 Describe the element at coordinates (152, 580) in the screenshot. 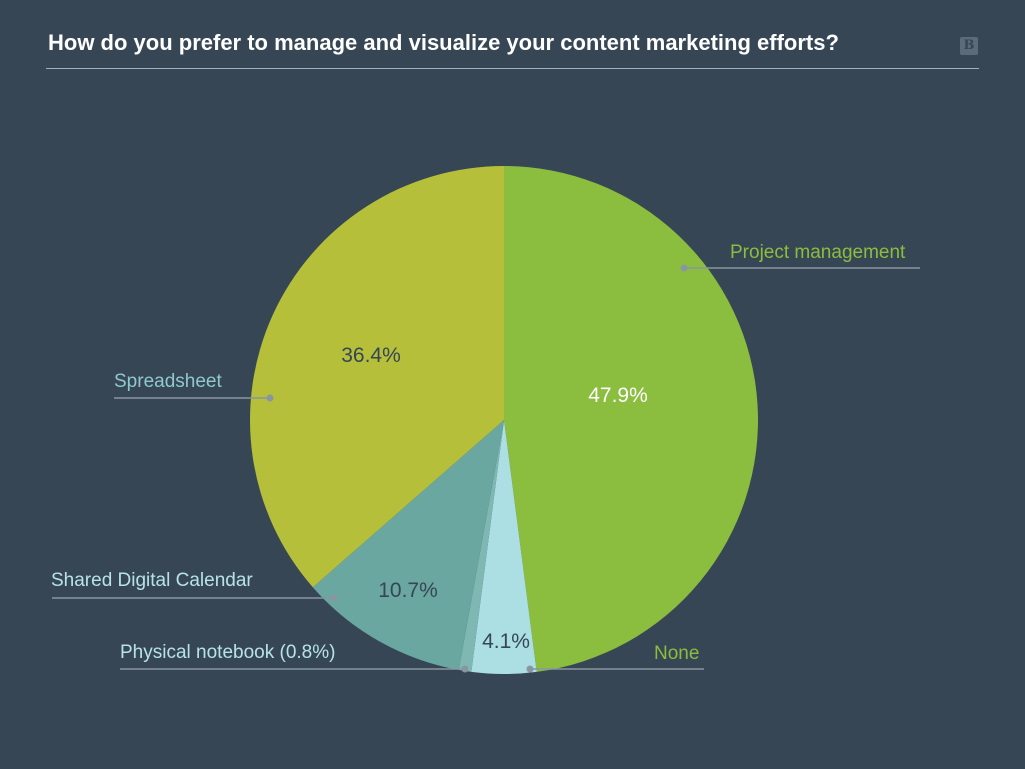

I see `slice-label: Shared Digital Calendar` at that location.